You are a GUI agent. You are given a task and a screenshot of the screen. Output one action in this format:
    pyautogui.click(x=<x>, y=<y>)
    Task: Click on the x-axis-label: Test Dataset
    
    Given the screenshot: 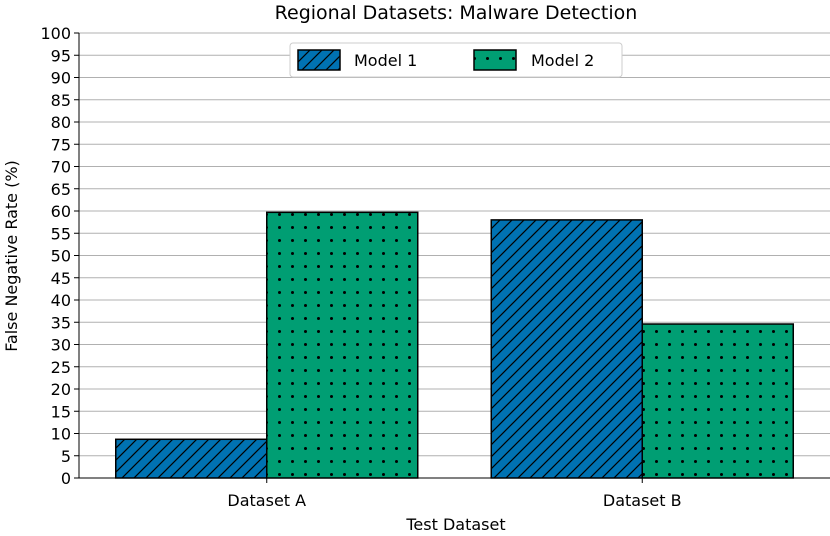 What is the action you would take?
    pyautogui.click(x=455, y=524)
    